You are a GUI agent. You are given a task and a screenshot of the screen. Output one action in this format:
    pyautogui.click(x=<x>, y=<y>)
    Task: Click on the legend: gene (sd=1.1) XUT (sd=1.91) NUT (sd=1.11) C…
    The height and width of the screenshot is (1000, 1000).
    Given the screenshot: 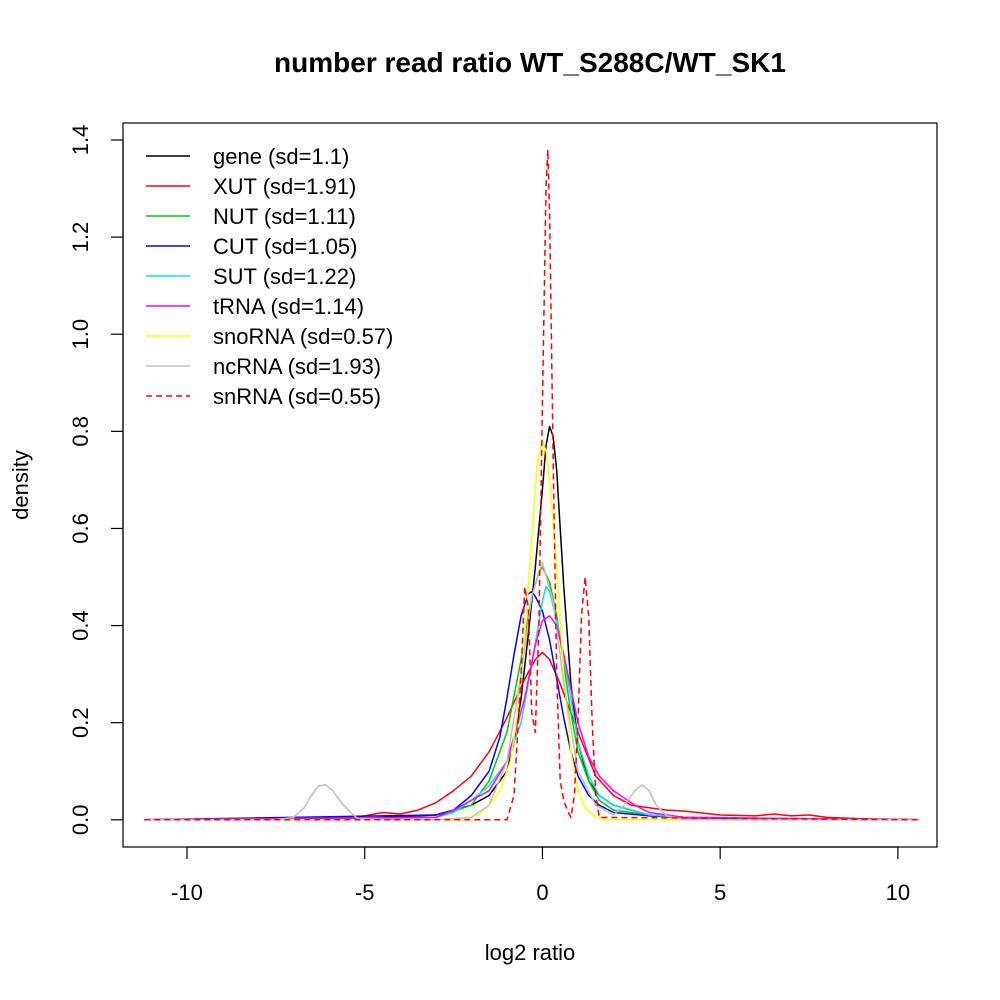 What is the action you would take?
    pyautogui.click(x=269, y=276)
    